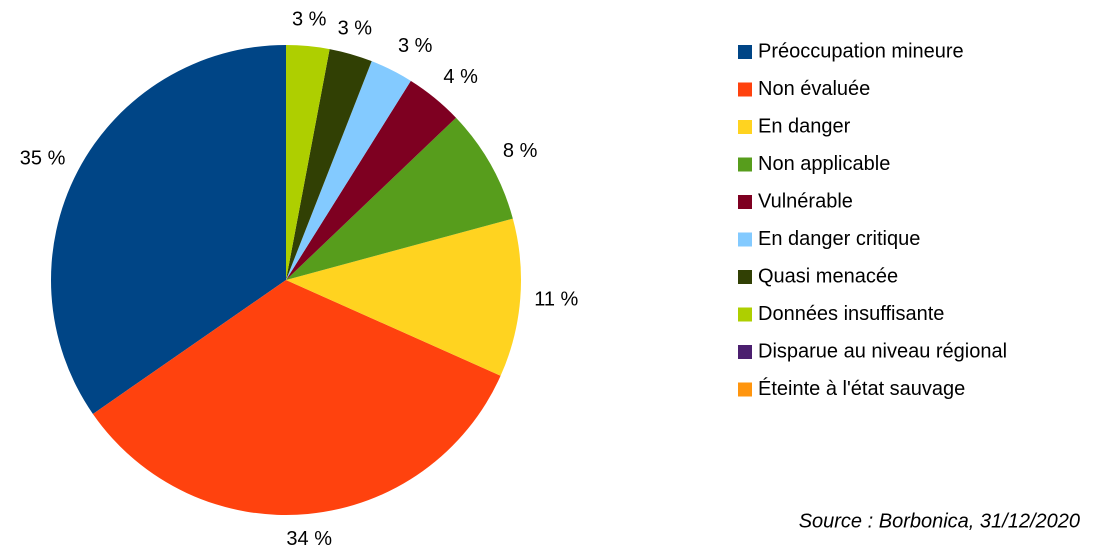  I want to click on data-label: 35 %, so click(43, 158).